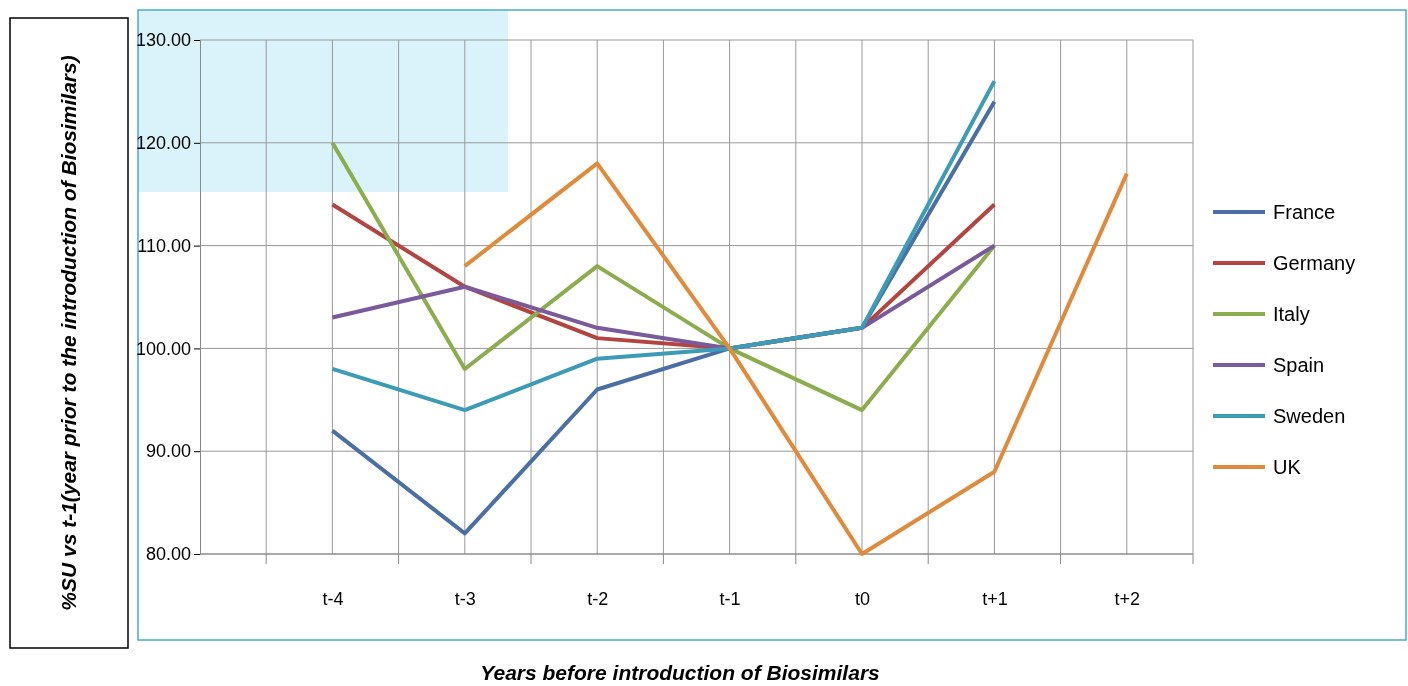 This screenshot has height=686, width=1408. I want to click on y-tick-label: 100.00, so click(163, 348).